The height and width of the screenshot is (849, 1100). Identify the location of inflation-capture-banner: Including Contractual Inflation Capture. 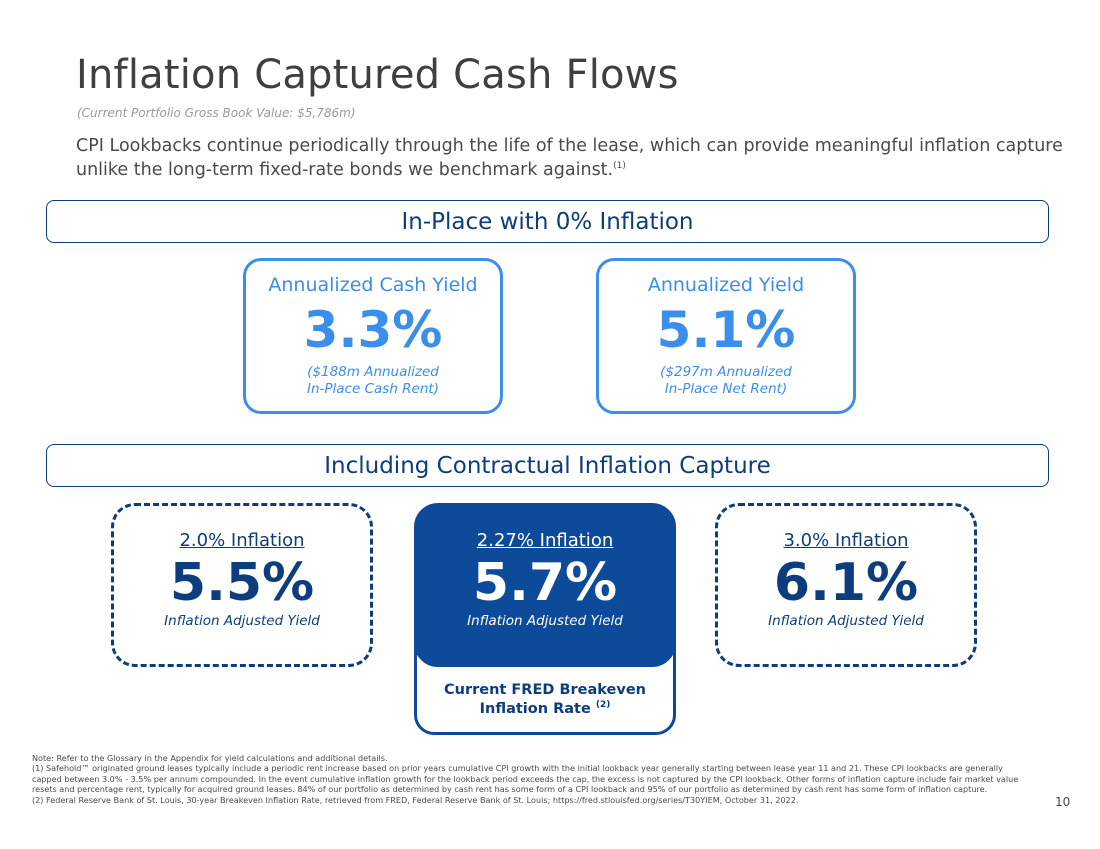
(547, 465).